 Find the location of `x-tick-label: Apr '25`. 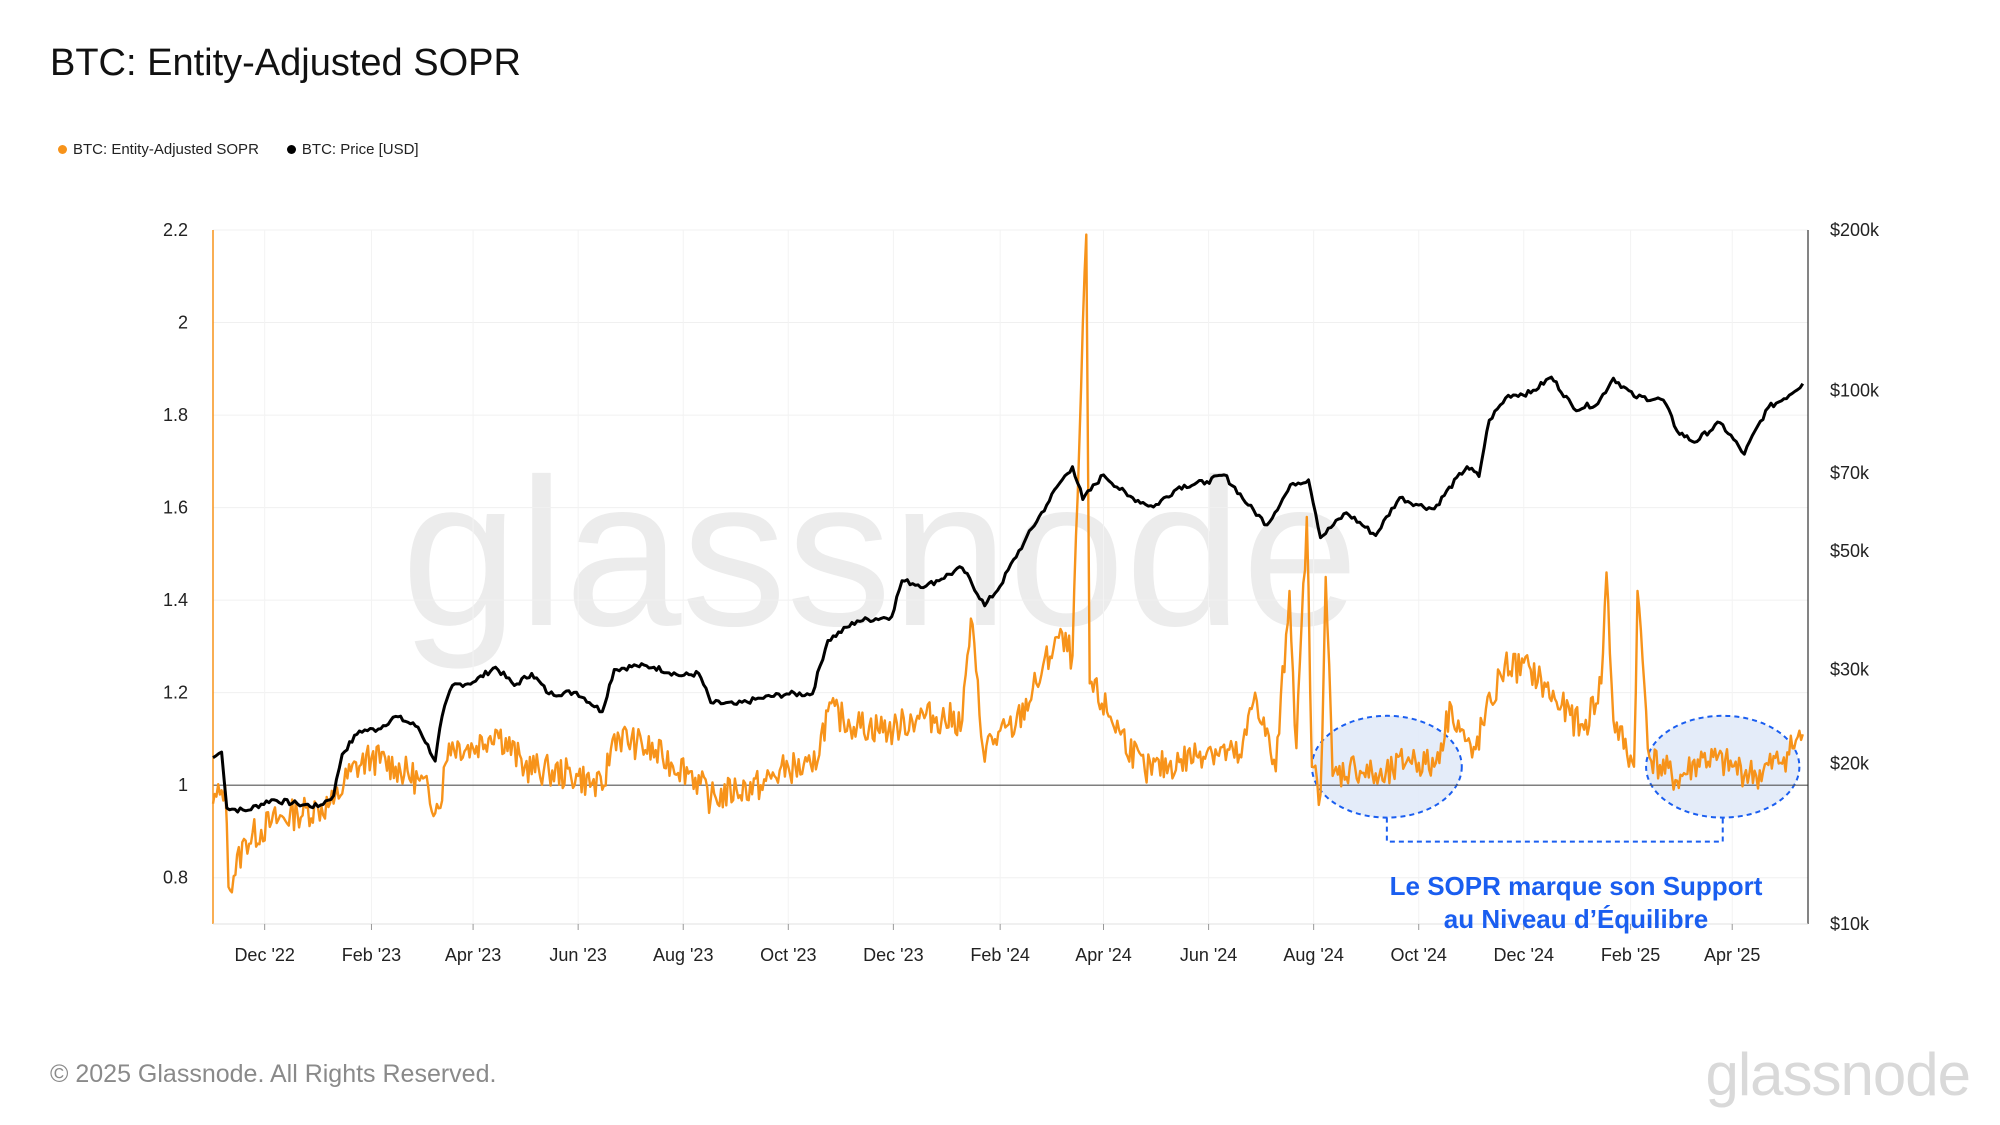

x-tick-label: Apr '25 is located at coordinates (1732, 955).